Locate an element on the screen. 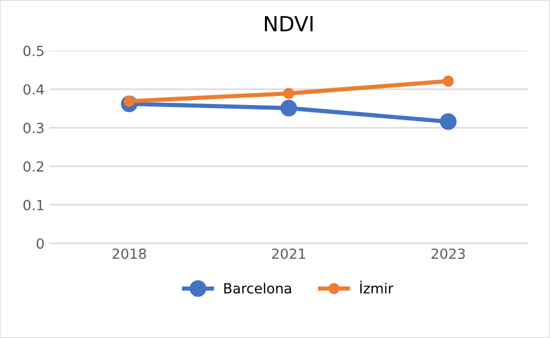 Image resolution: width=550 pixels, height=338 pixels. x-tick-label: 2021 is located at coordinates (289, 253).